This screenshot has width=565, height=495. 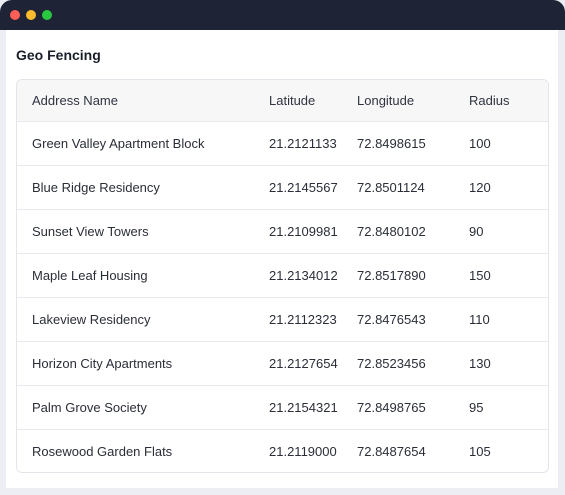 What do you see at coordinates (303, 407) in the screenshot?
I see `cell-latitude: 21.2154321` at bounding box center [303, 407].